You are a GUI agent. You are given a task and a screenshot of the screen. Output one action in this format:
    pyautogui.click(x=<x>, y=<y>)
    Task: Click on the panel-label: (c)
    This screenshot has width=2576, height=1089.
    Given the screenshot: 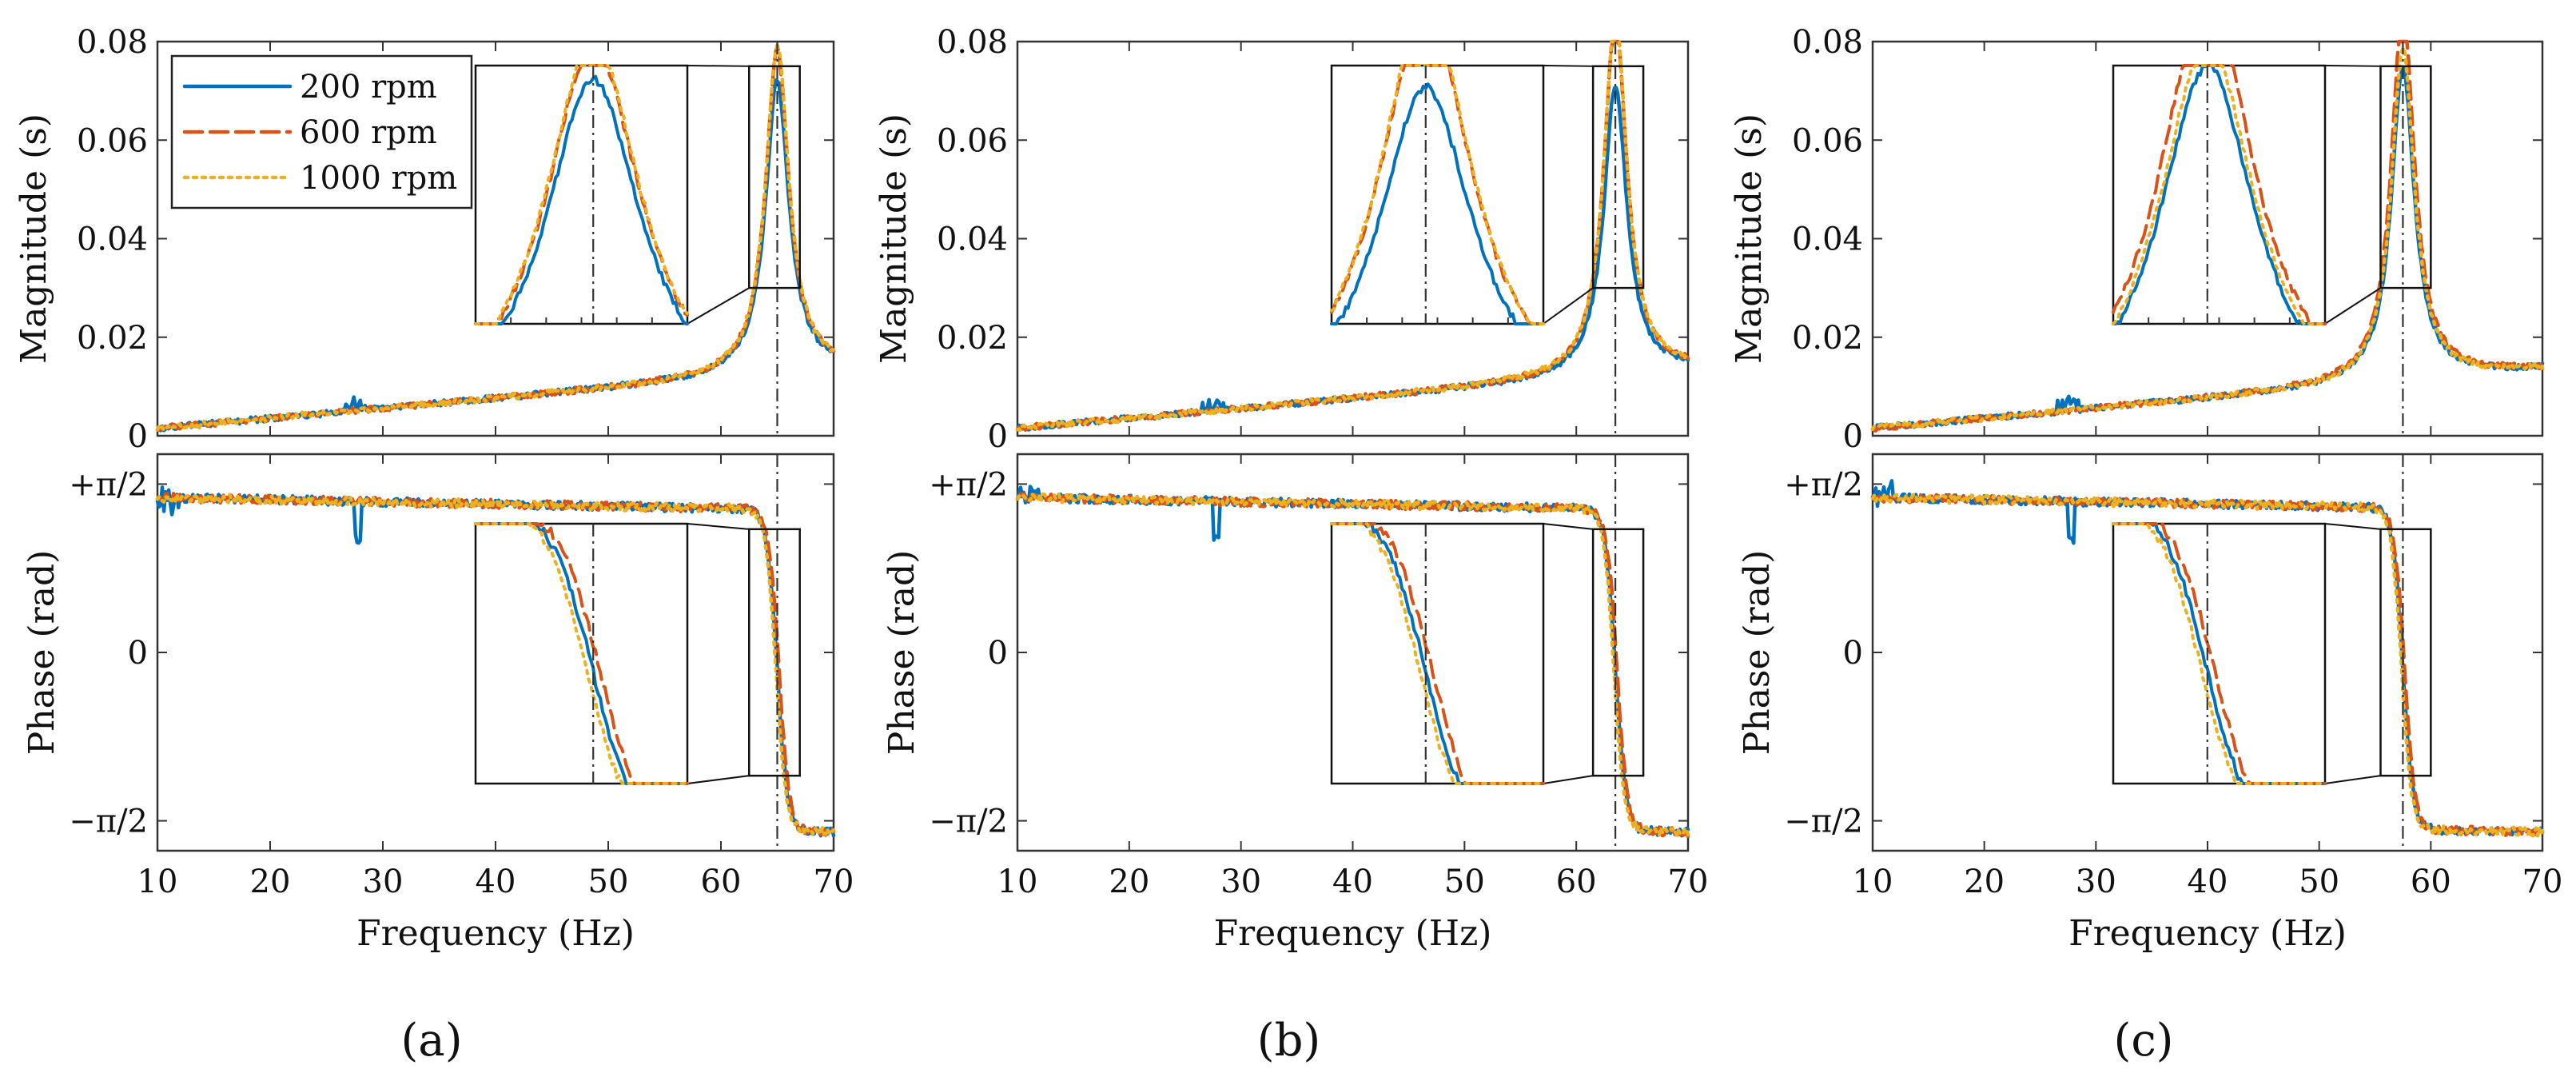 What is the action you would take?
    pyautogui.click(x=2143, y=1041)
    